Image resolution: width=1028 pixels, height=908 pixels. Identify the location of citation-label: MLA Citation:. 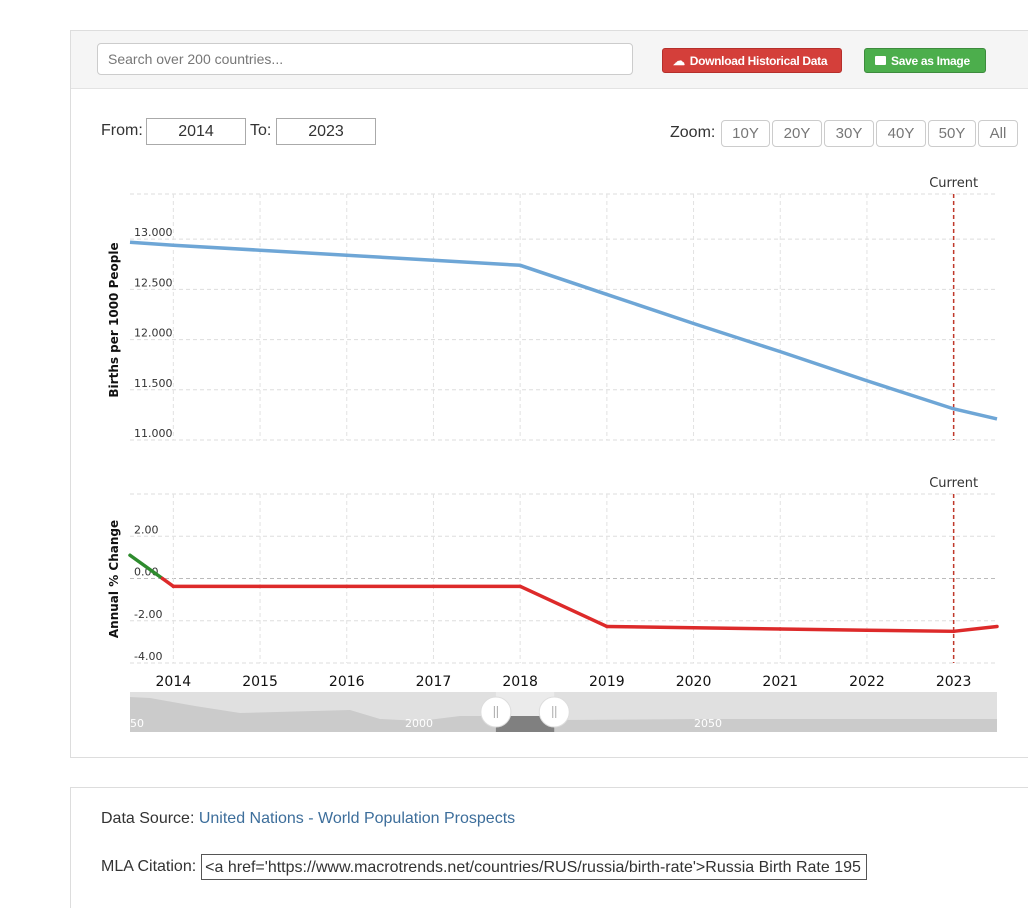
(149, 866).